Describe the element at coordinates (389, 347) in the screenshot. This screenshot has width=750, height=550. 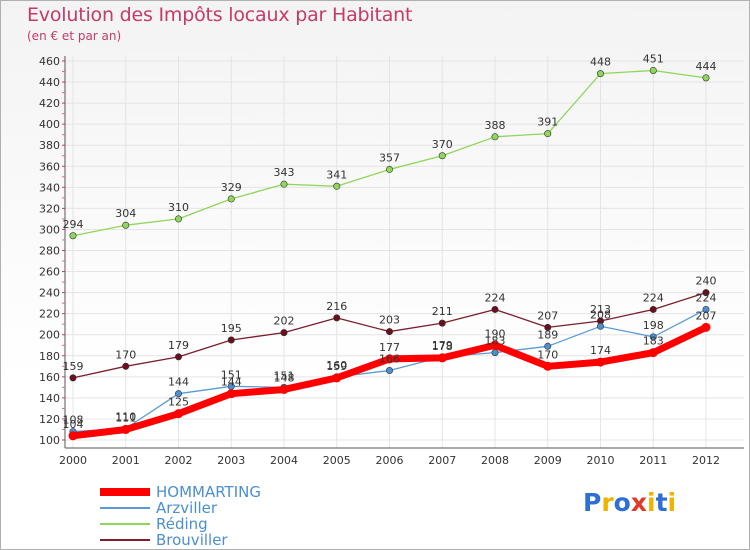
I see `data-label: 177` at that location.